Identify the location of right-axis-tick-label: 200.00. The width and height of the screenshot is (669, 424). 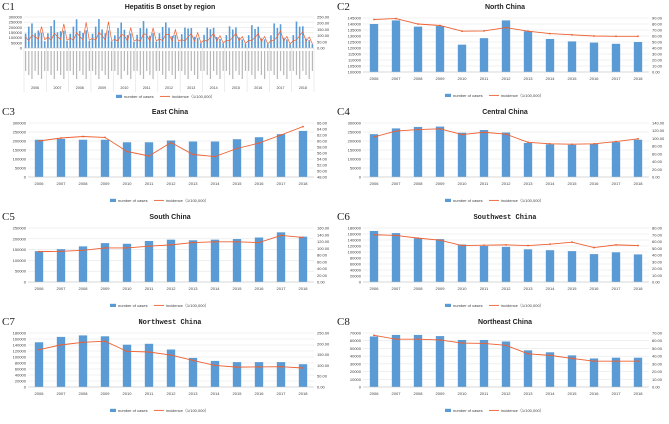
(323, 23).